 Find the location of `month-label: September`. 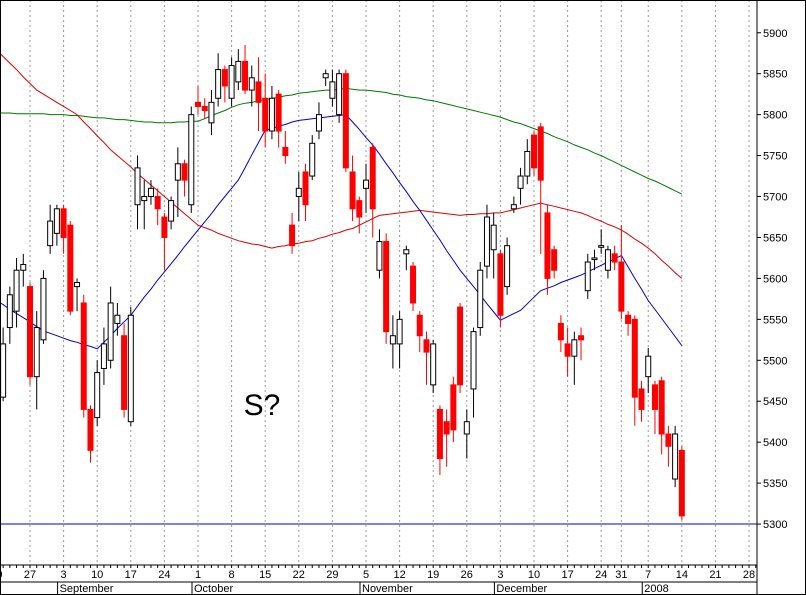

month-label: September is located at coordinates (87, 589).